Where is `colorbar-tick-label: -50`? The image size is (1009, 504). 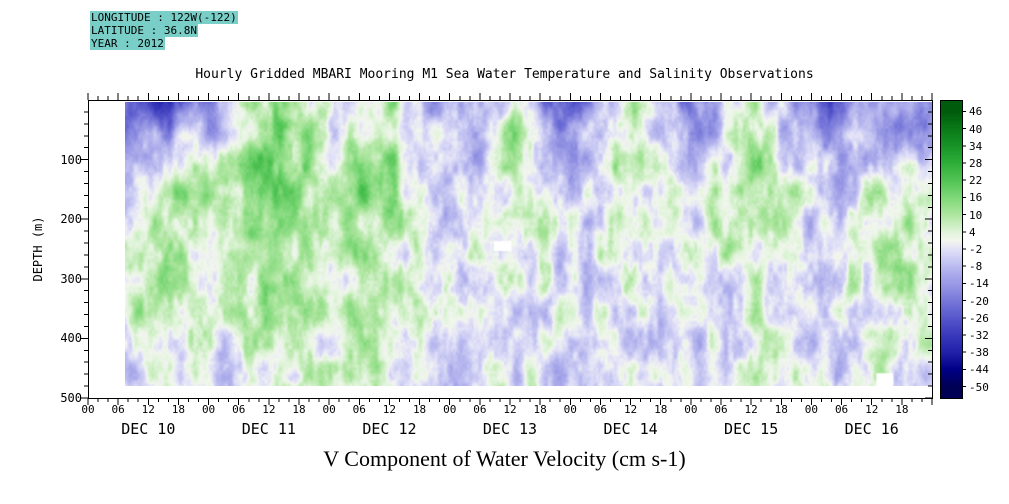 colorbar-tick-label: -50 is located at coordinates (979, 387).